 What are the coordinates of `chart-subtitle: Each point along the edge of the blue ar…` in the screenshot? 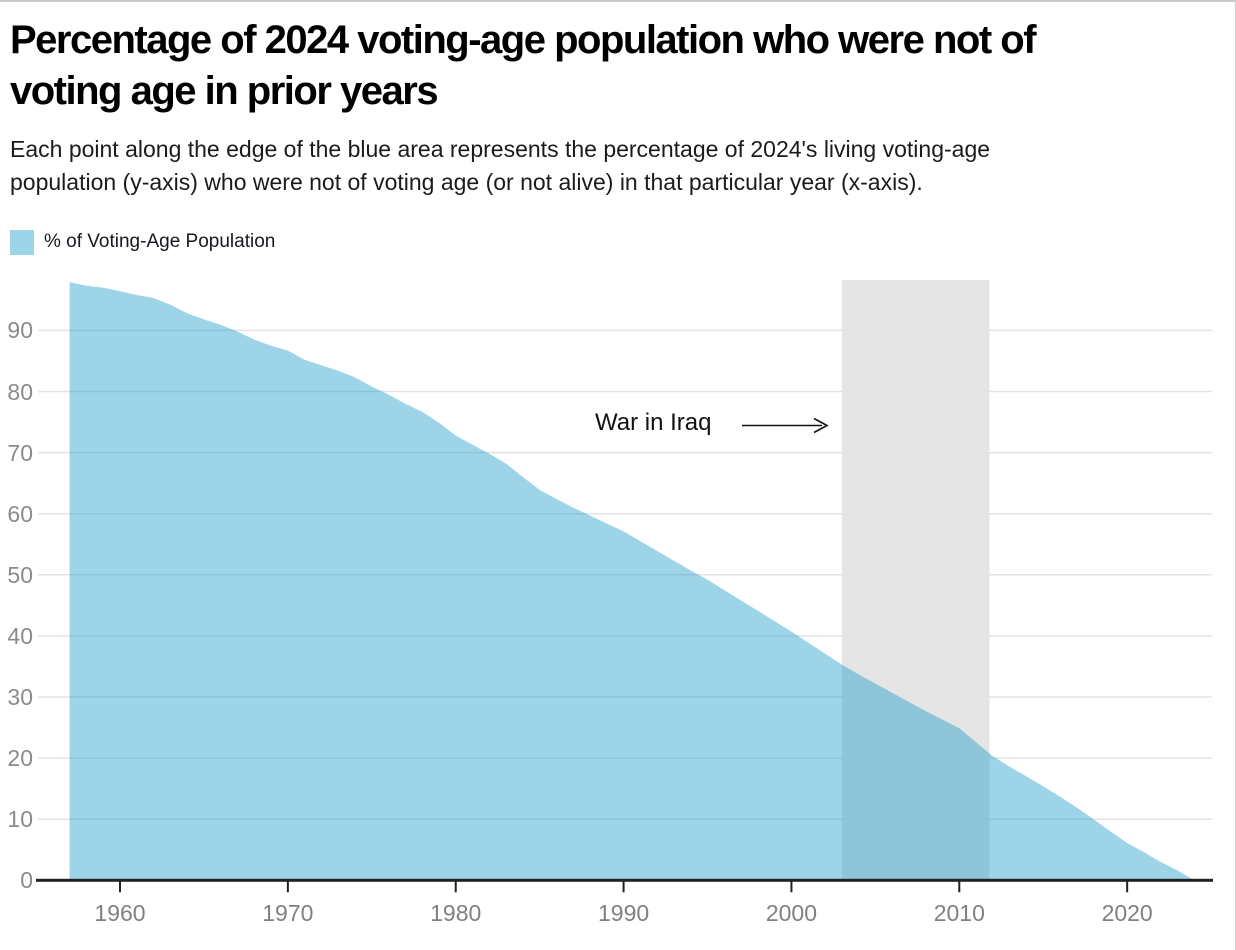 It's located at (615, 166).